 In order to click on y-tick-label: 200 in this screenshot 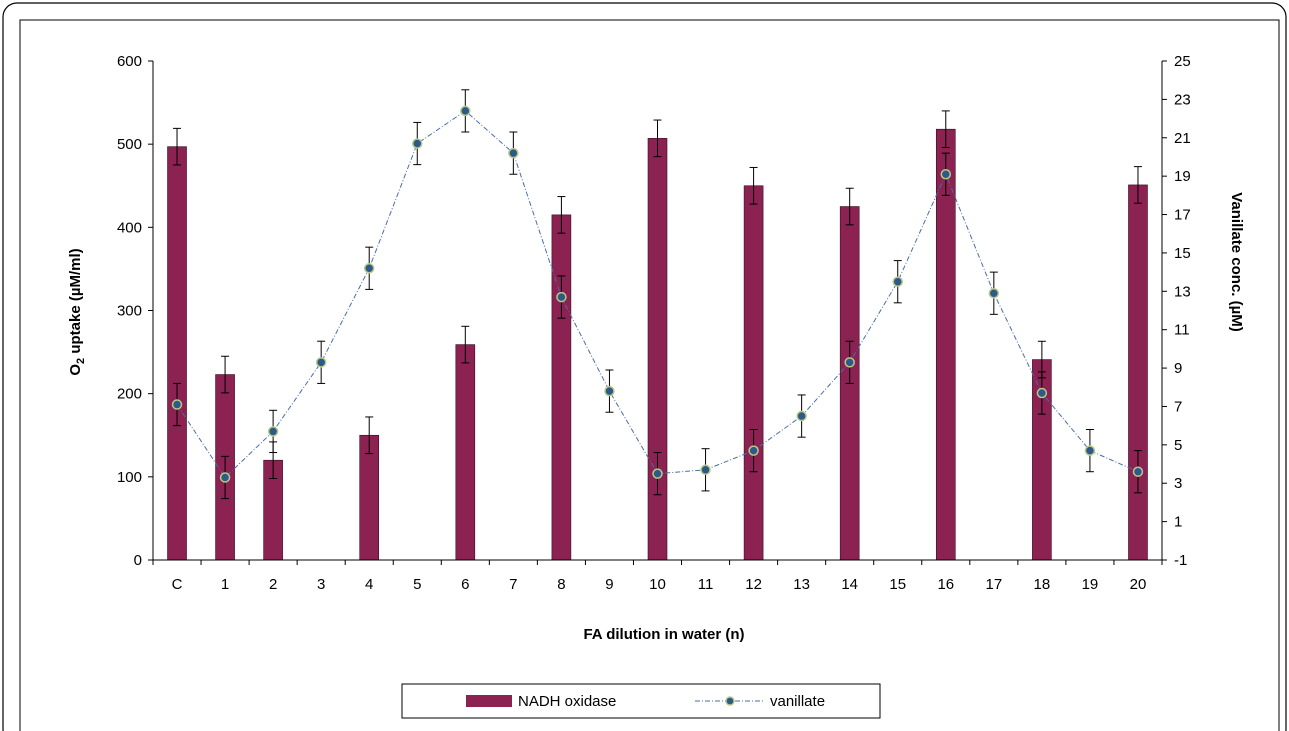, I will do `click(129, 394)`.